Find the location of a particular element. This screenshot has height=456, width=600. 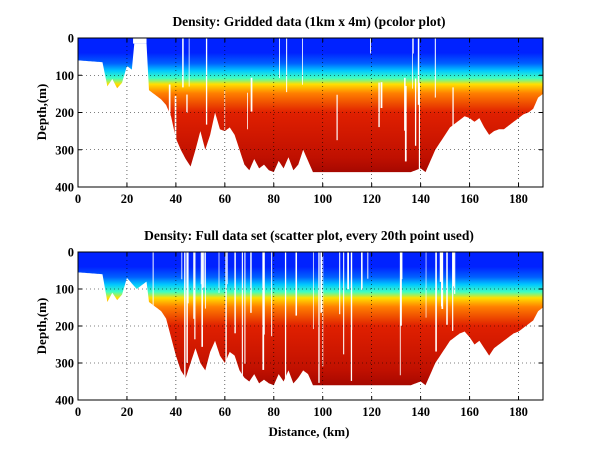

x-tick-label: 180 is located at coordinates (518, 412).